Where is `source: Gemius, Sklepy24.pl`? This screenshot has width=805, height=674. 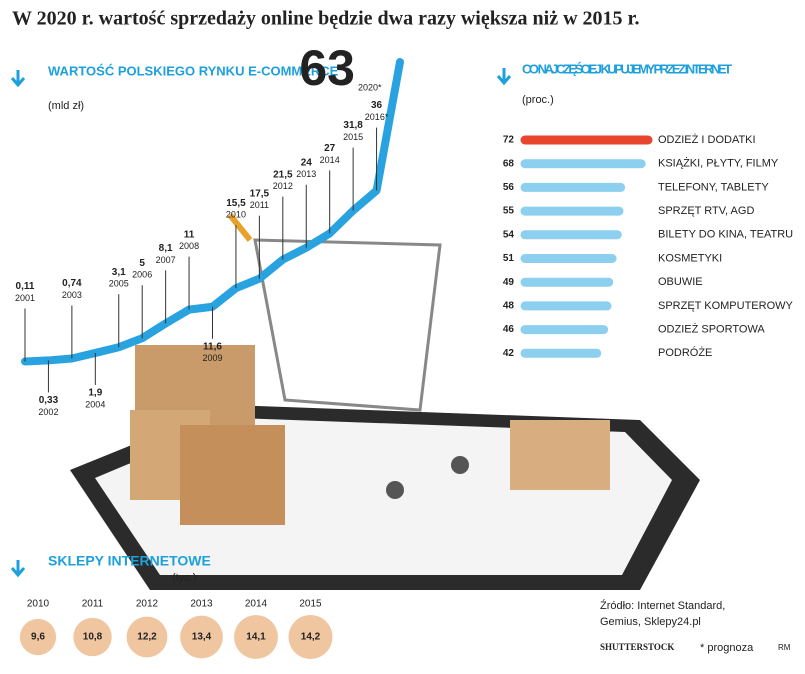 source: Gemius, Sklepy24.pl is located at coordinates (650, 622).